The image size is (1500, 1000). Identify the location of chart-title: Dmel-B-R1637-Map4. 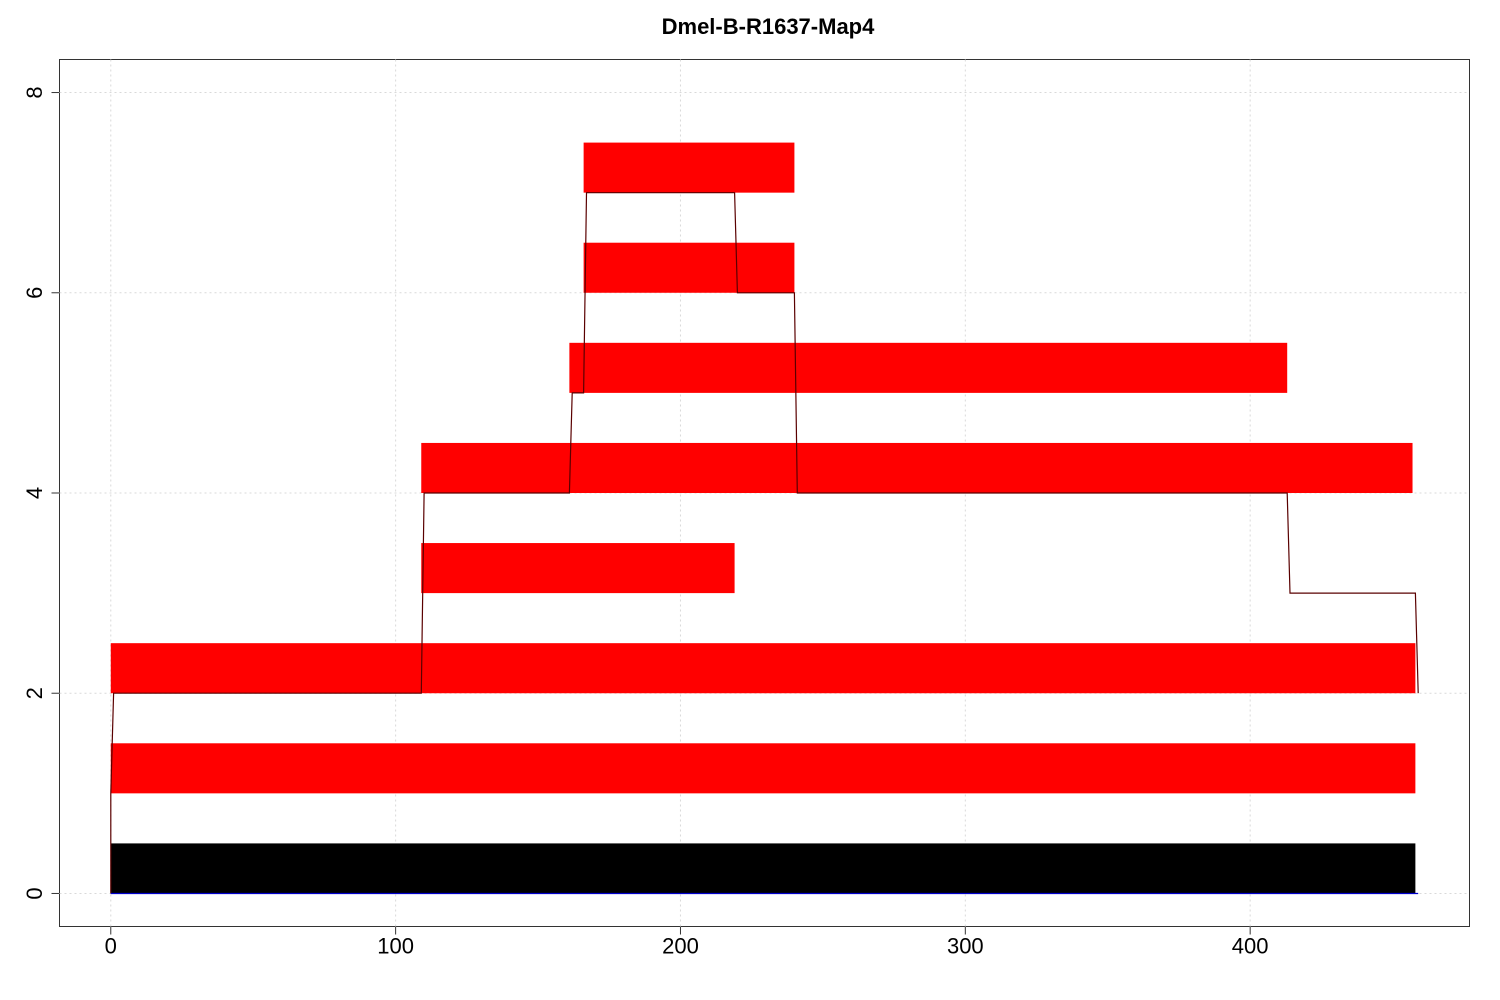
(768, 26).